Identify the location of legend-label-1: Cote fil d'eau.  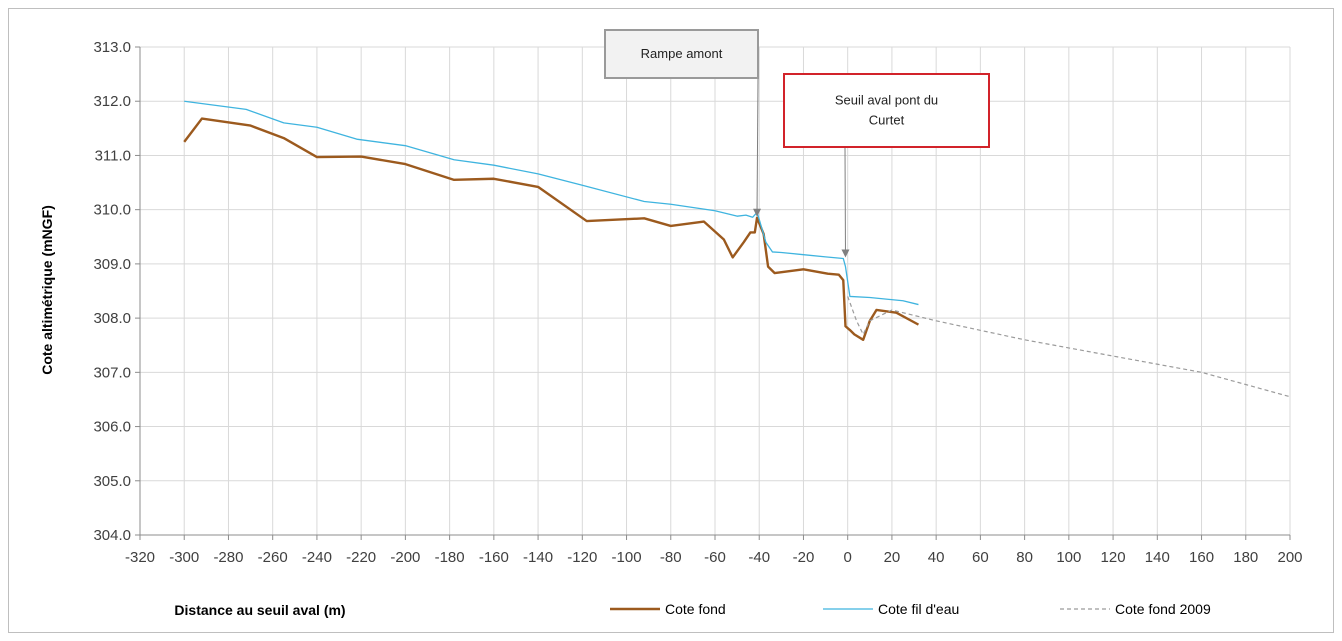
(918, 609).